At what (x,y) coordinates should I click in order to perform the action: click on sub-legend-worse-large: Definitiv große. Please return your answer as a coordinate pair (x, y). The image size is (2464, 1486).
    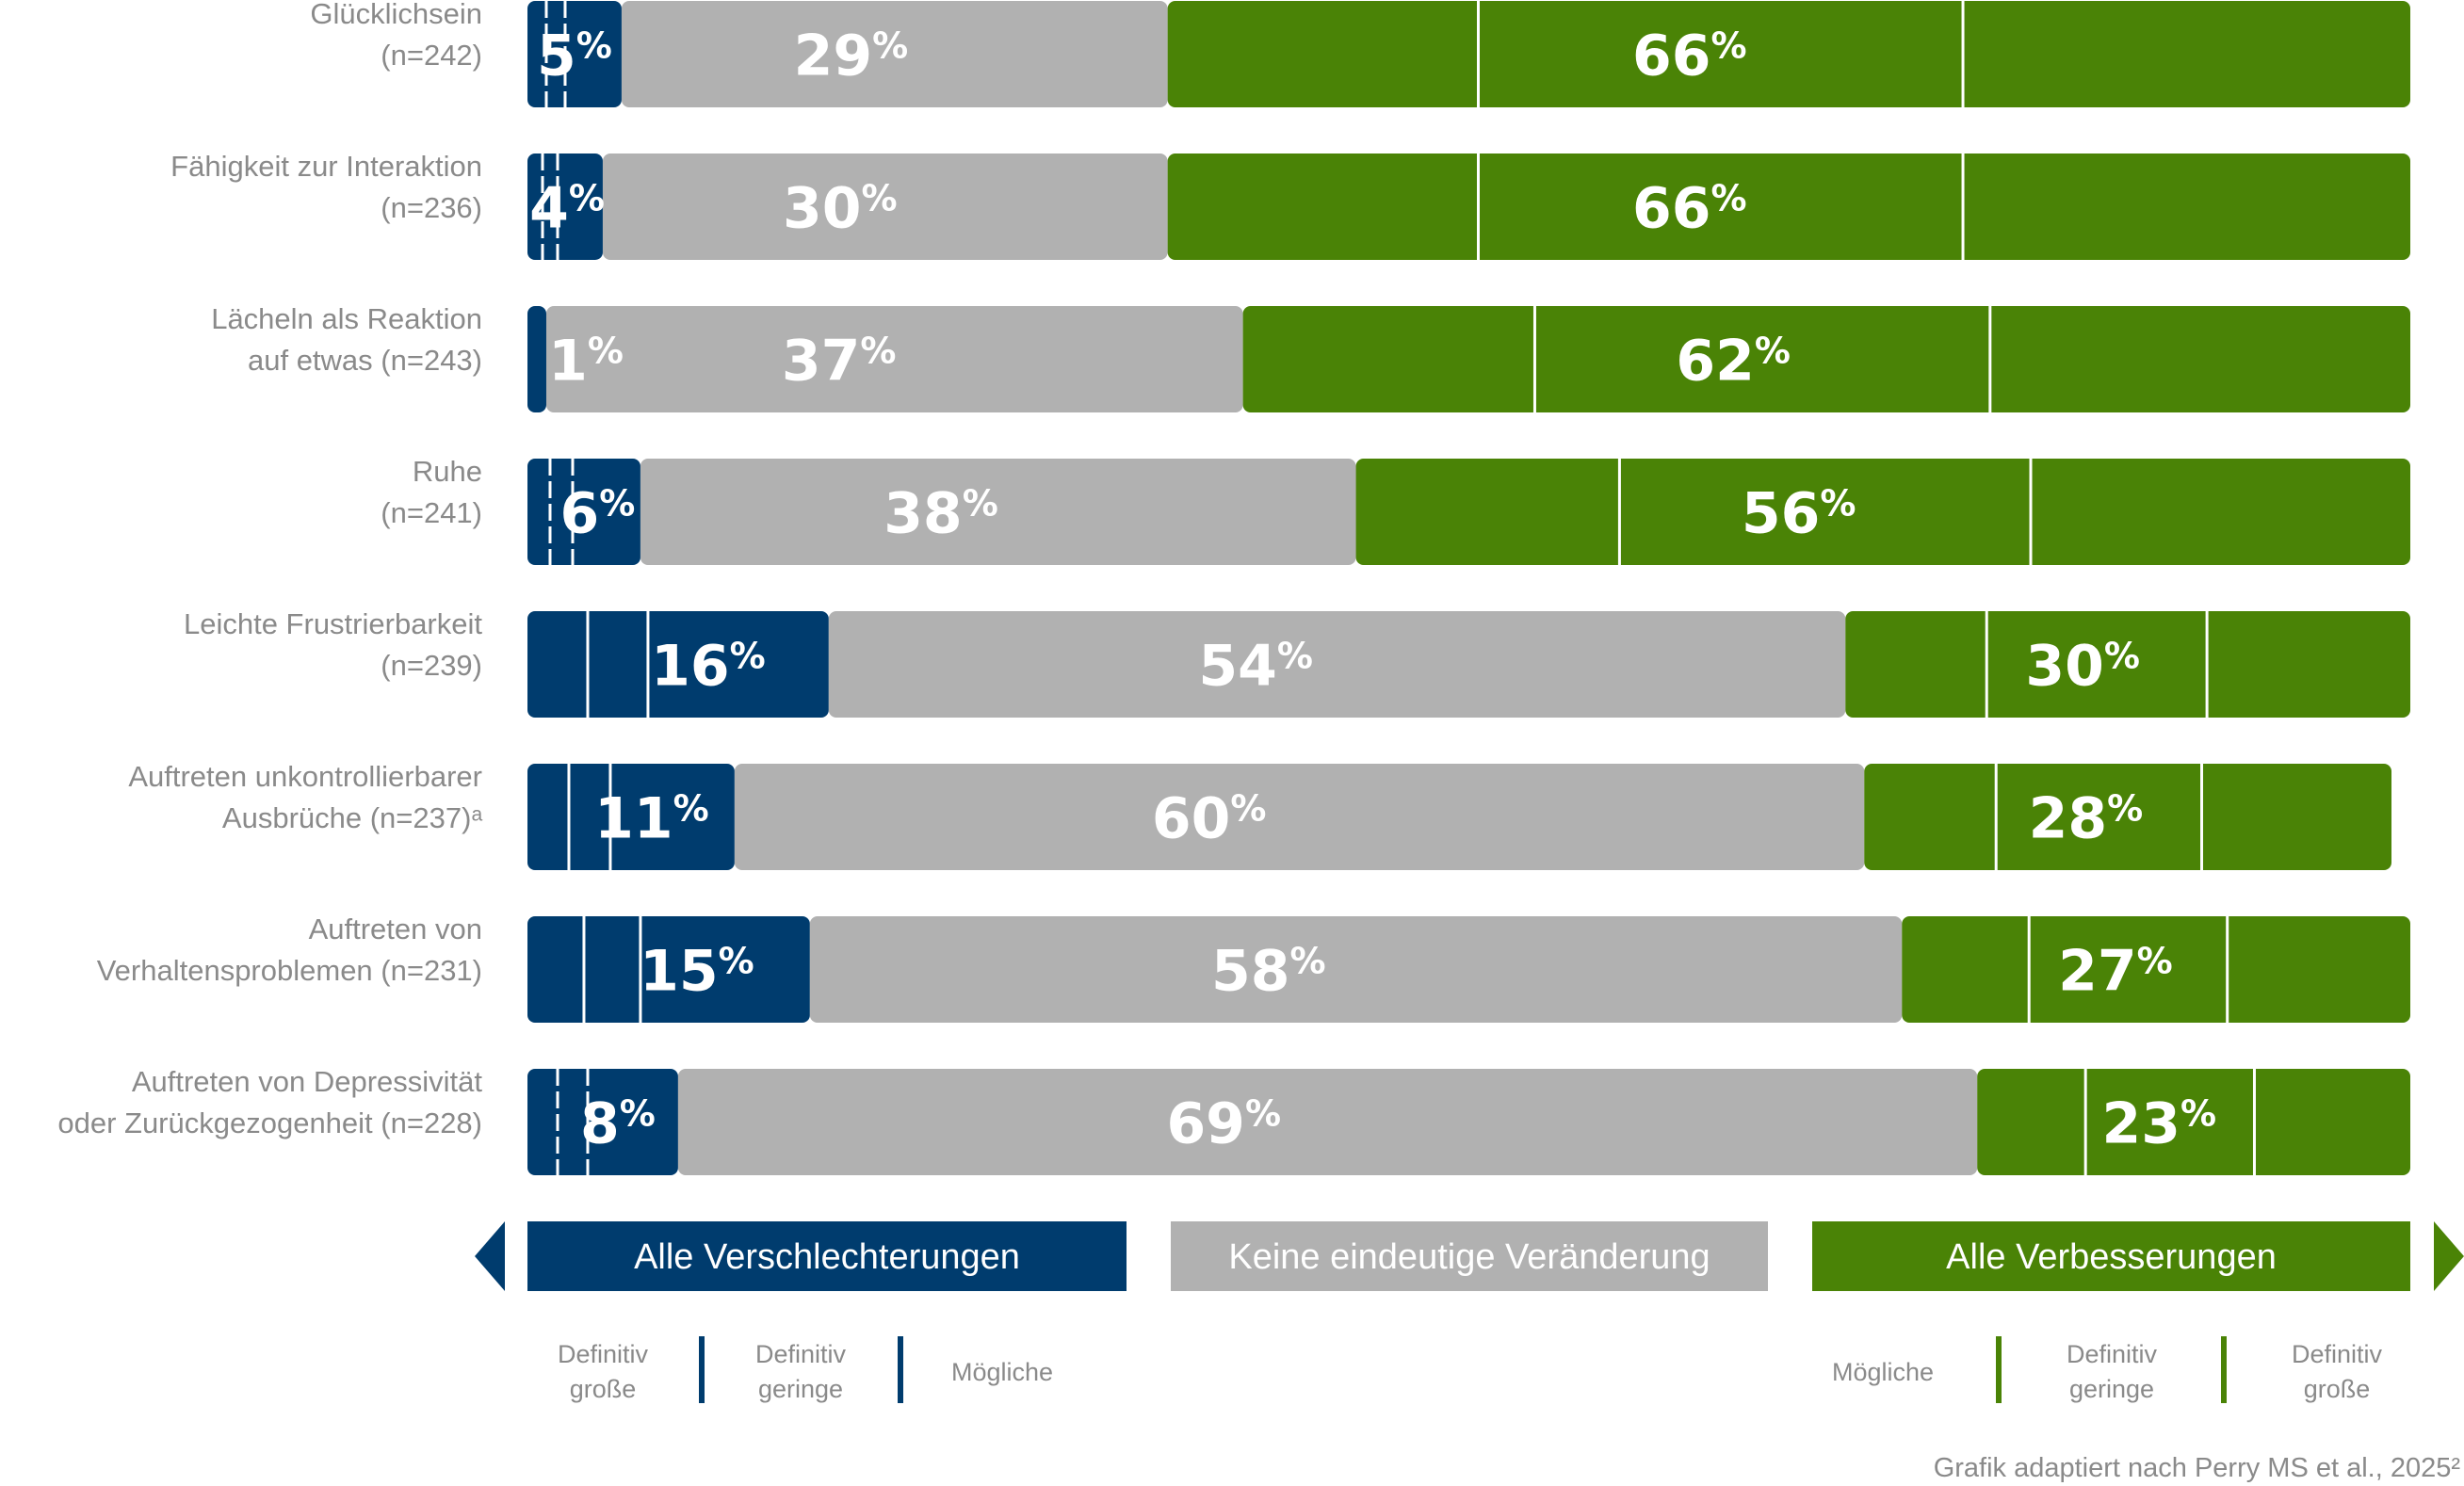
    Looking at the image, I should click on (604, 1371).